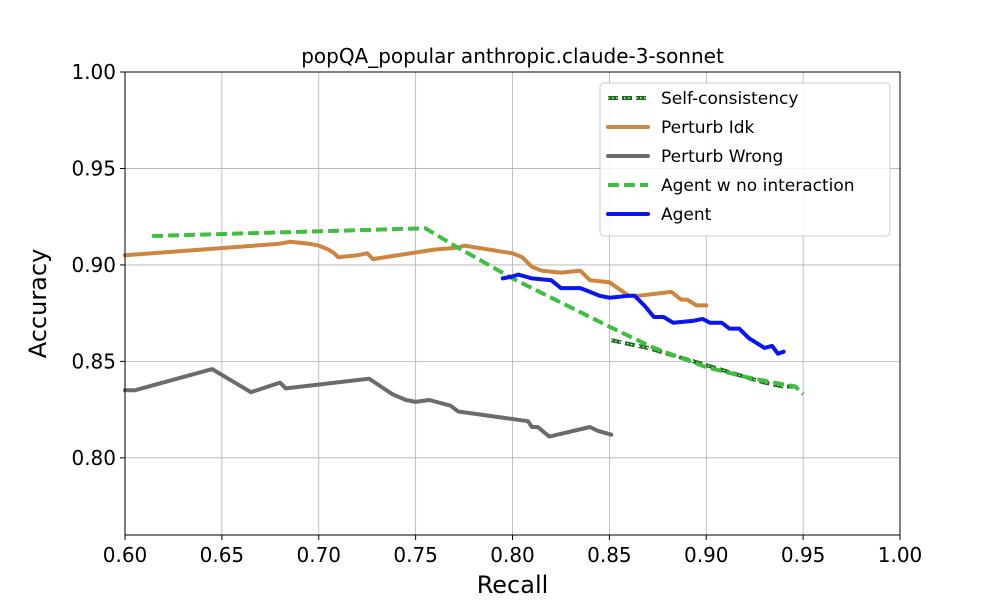 The width and height of the screenshot is (1000, 600). I want to click on legend-label-perturb-idk: Perturb Idk, so click(708, 128).